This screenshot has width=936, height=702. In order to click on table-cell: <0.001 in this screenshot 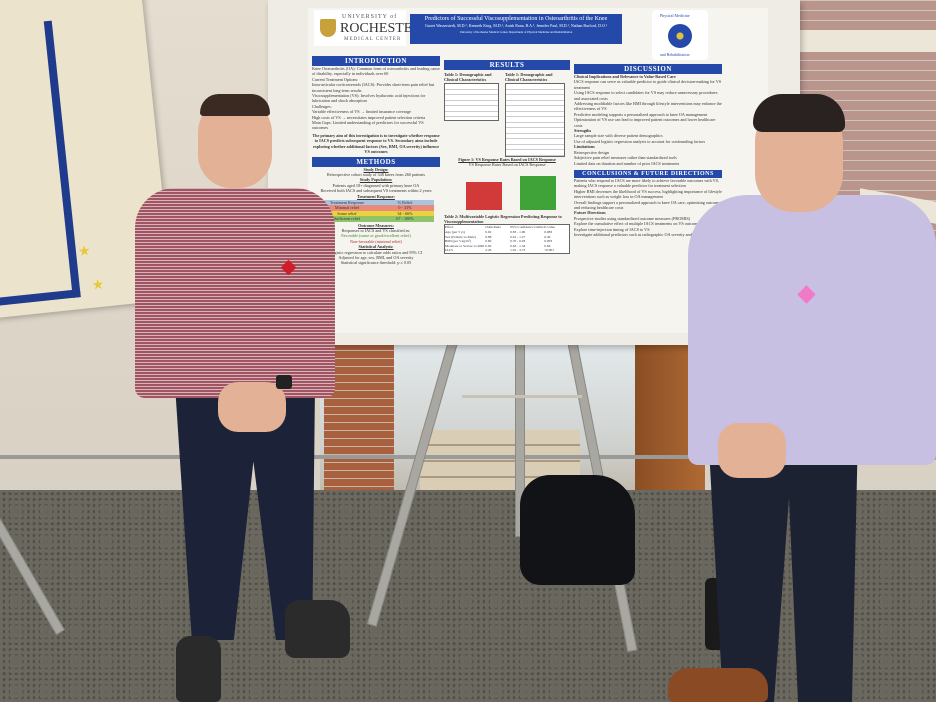, I will do `click(549, 250)`.